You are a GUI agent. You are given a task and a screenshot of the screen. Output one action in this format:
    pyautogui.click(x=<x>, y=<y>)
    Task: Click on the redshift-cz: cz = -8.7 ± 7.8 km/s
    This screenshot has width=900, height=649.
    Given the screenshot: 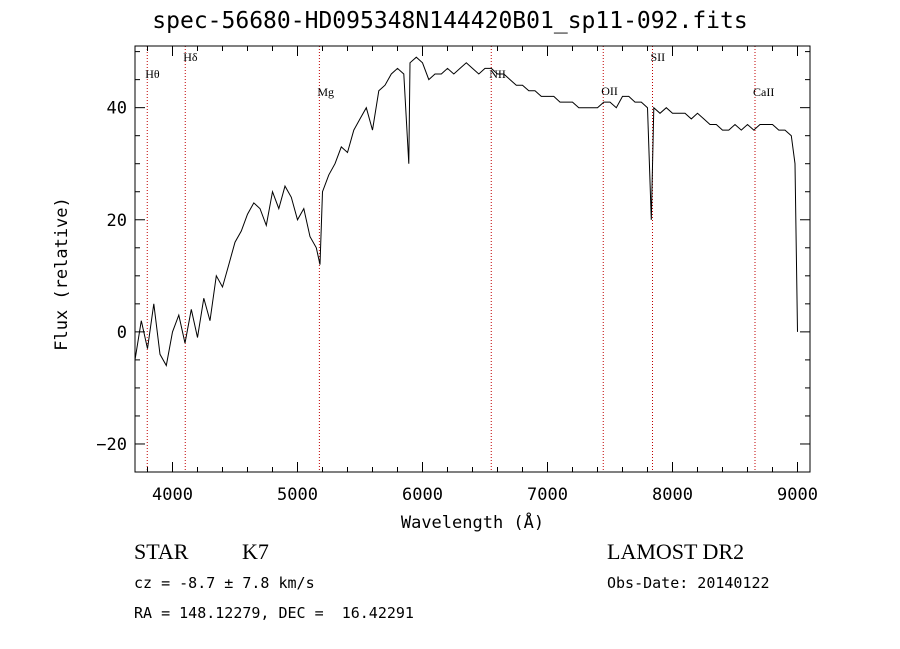 What is the action you would take?
    pyautogui.click(x=224, y=583)
    